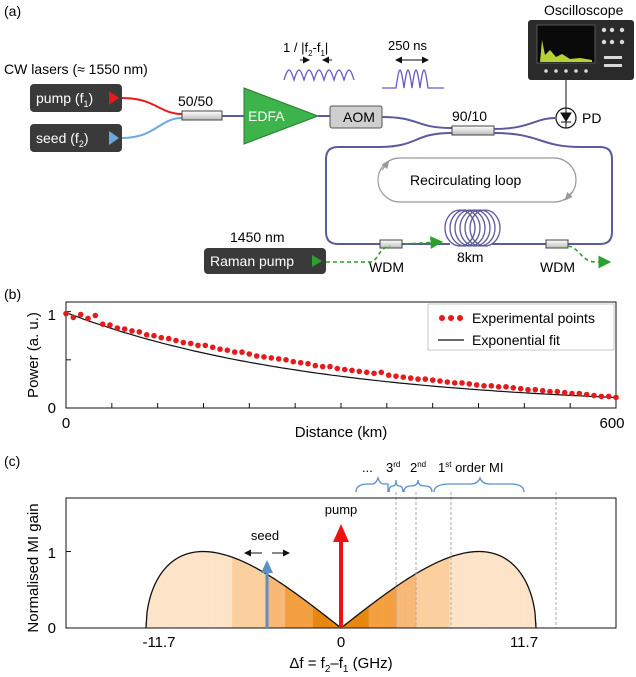  Describe the element at coordinates (317, 261) in the screenshot. I see `raman-arrow-icon` at that location.